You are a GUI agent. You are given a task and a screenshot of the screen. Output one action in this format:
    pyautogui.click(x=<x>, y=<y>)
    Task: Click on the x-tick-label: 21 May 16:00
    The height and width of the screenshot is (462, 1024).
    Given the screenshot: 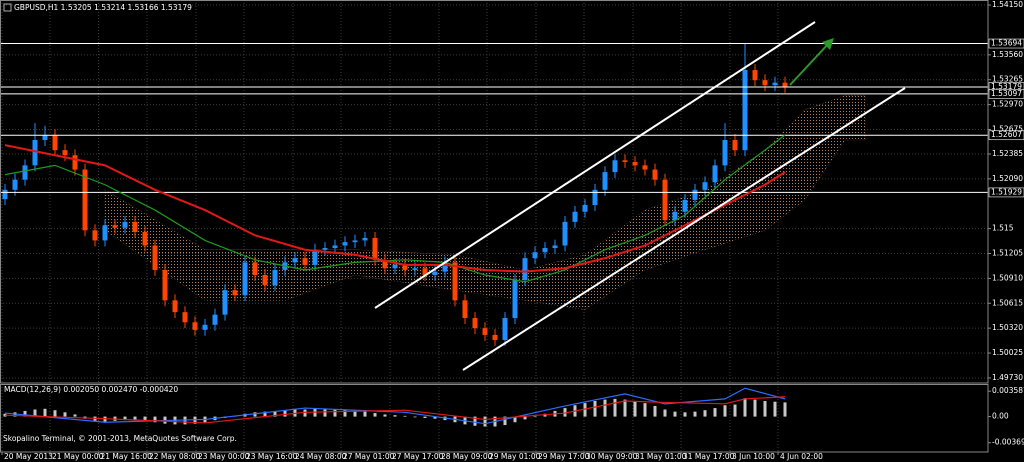 What is the action you would take?
    pyautogui.click(x=127, y=456)
    